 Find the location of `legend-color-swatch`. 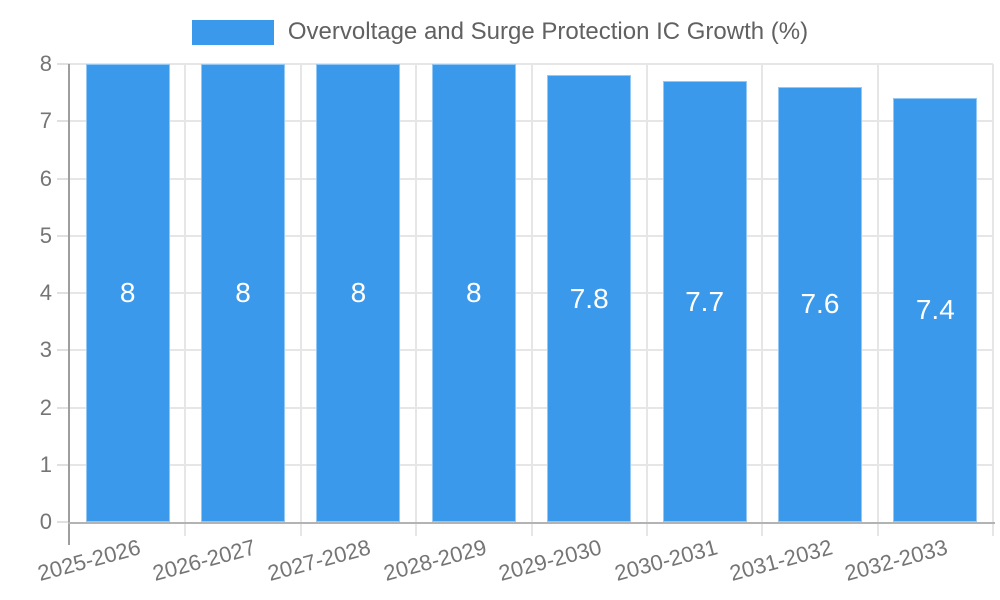

legend-color-swatch is located at coordinates (232, 32).